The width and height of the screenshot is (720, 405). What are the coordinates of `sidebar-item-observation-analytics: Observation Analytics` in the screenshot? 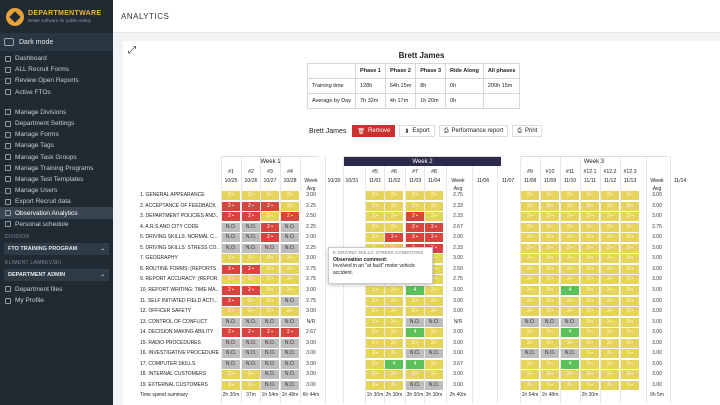 It's located at (56, 213).